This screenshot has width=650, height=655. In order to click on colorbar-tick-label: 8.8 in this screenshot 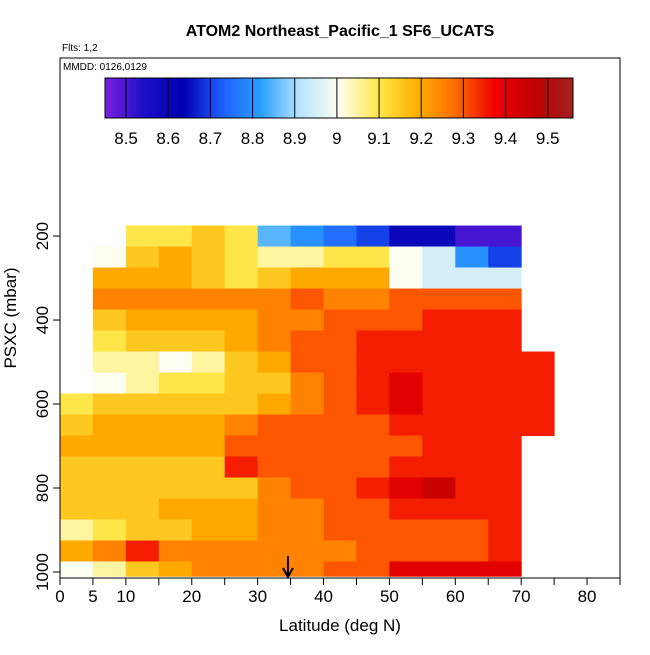, I will do `click(253, 138)`.